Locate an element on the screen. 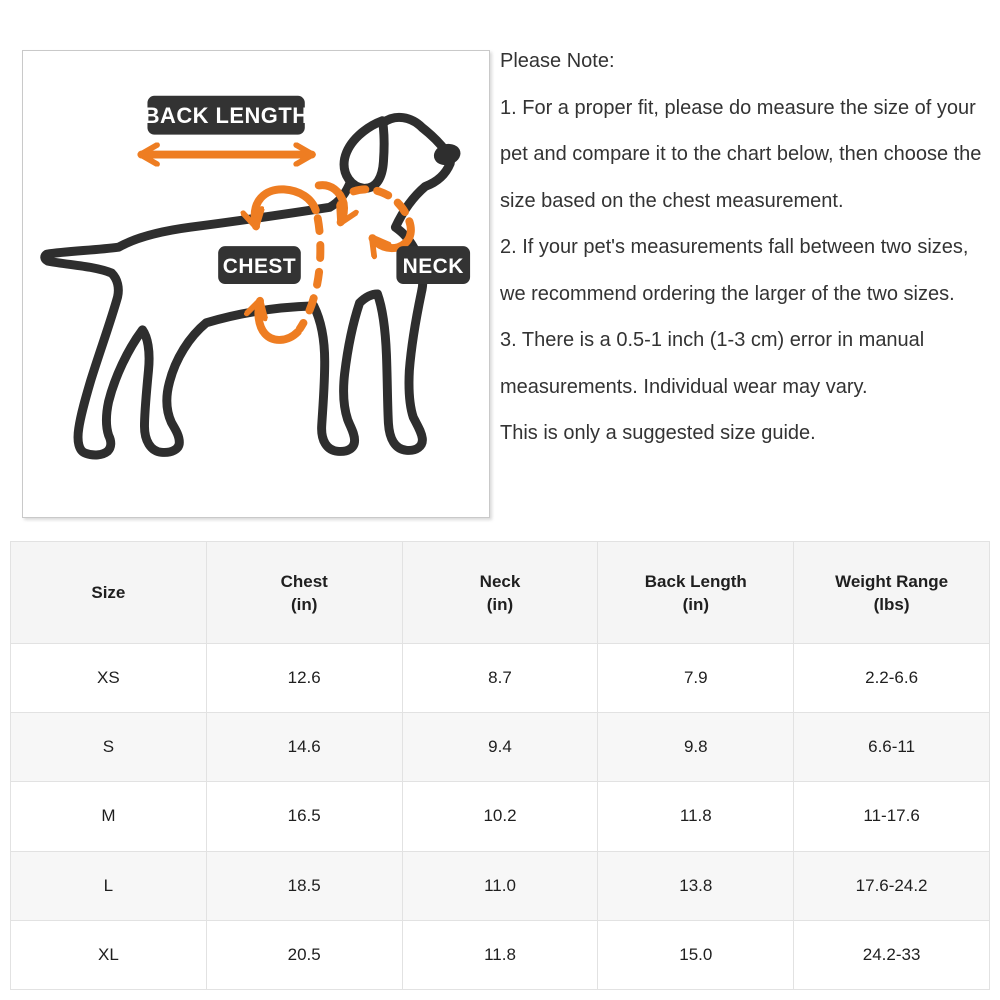  cell-back-length: 11.8 is located at coordinates (696, 816).